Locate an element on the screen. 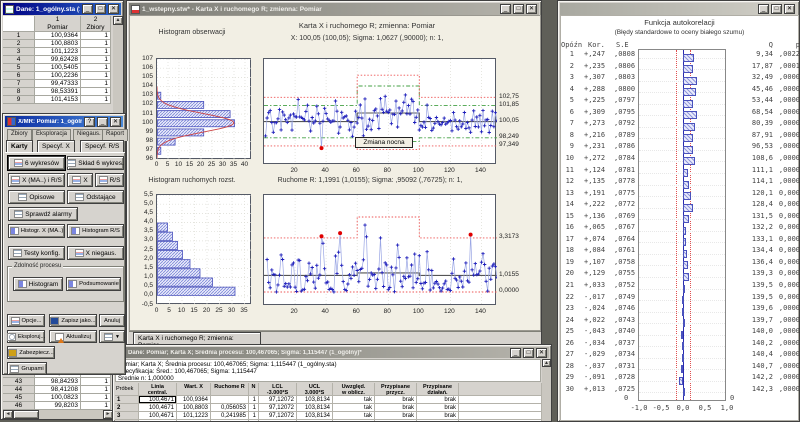 Image resolution: width=800 pixels, height=422 pixels. column-header: LCL -3.000*S is located at coordinates (278, 389).